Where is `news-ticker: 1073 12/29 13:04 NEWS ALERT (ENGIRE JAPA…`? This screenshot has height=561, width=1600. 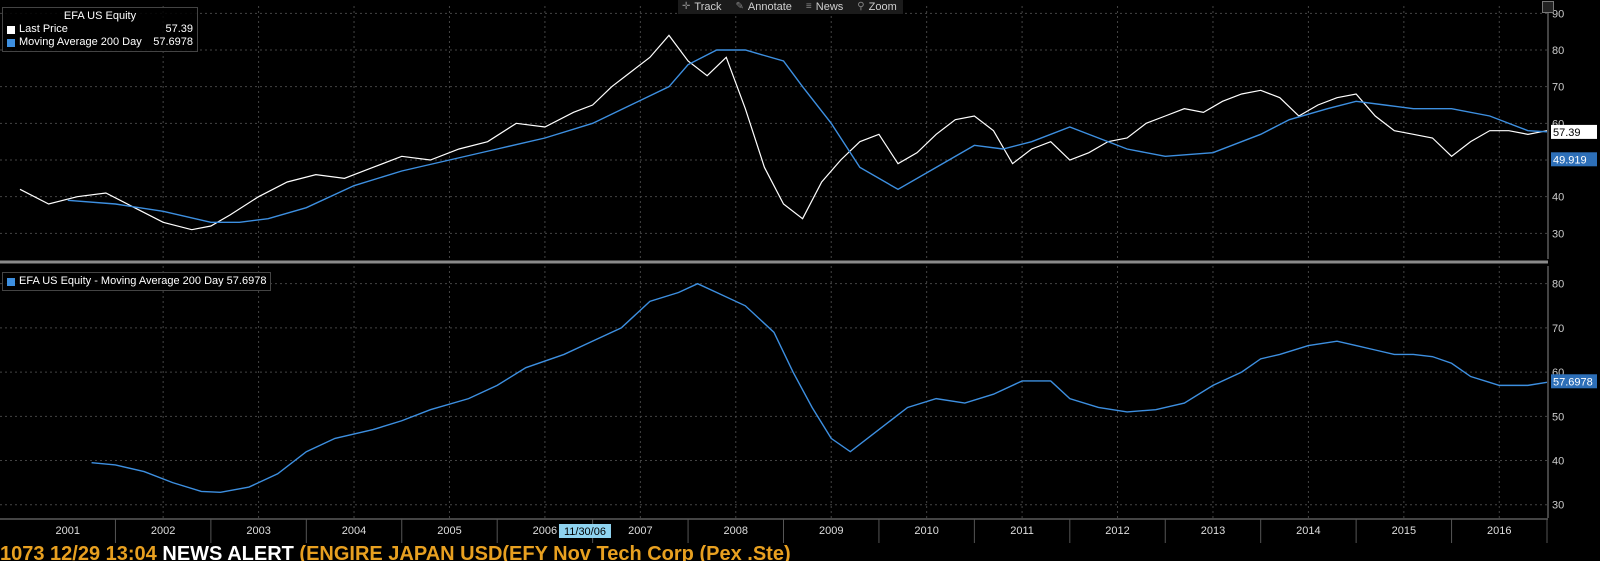 news-ticker: 1073 12/29 13:04 NEWS ALERT (ENGIRE JAPA… is located at coordinates (800, 552).